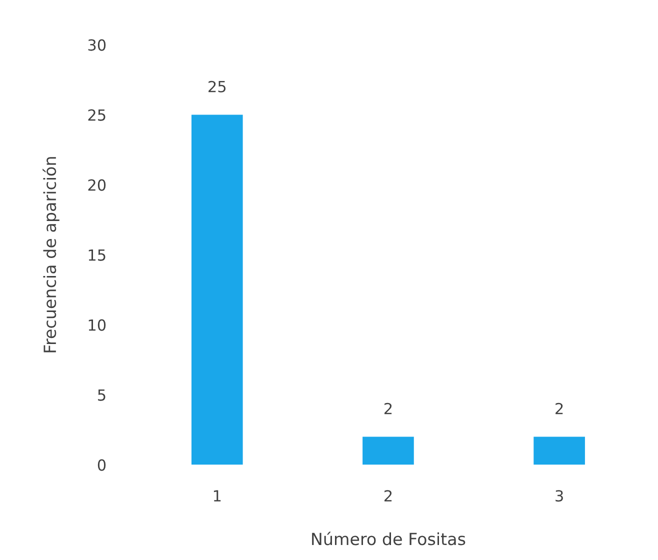 The width and height of the screenshot is (658, 560). Describe the element at coordinates (389, 539) in the screenshot. I see `x-axis-title: Número de Fositas` at that location.